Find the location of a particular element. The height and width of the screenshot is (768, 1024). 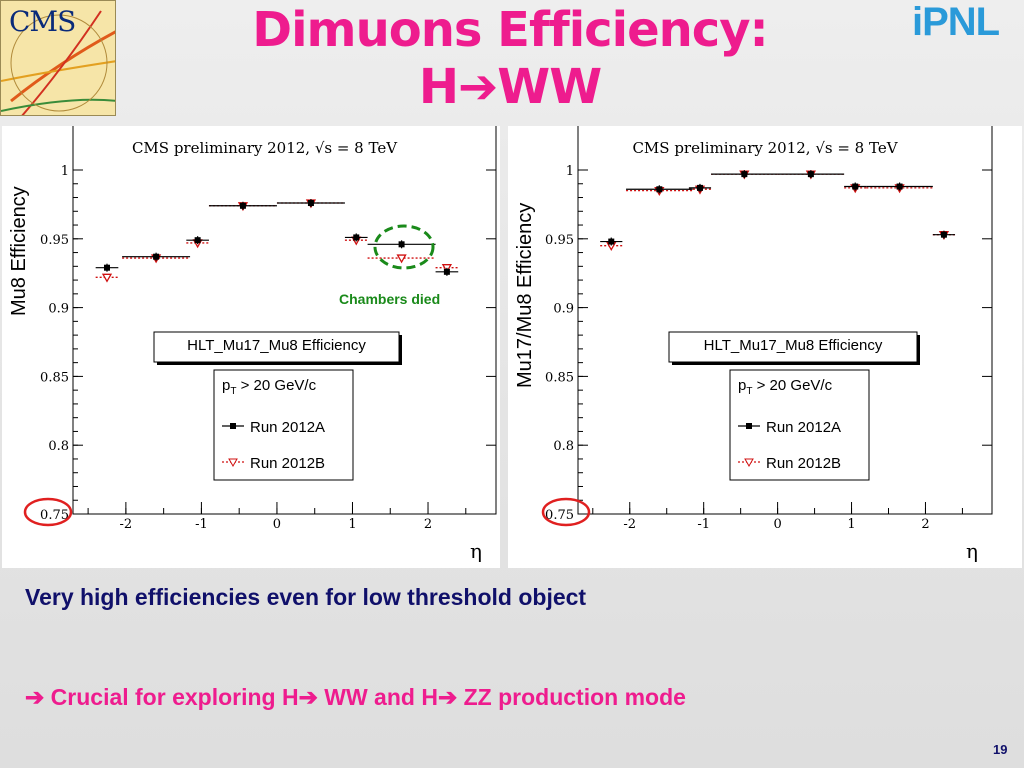

highlight-circle-green is located at coordinates (404, 247).